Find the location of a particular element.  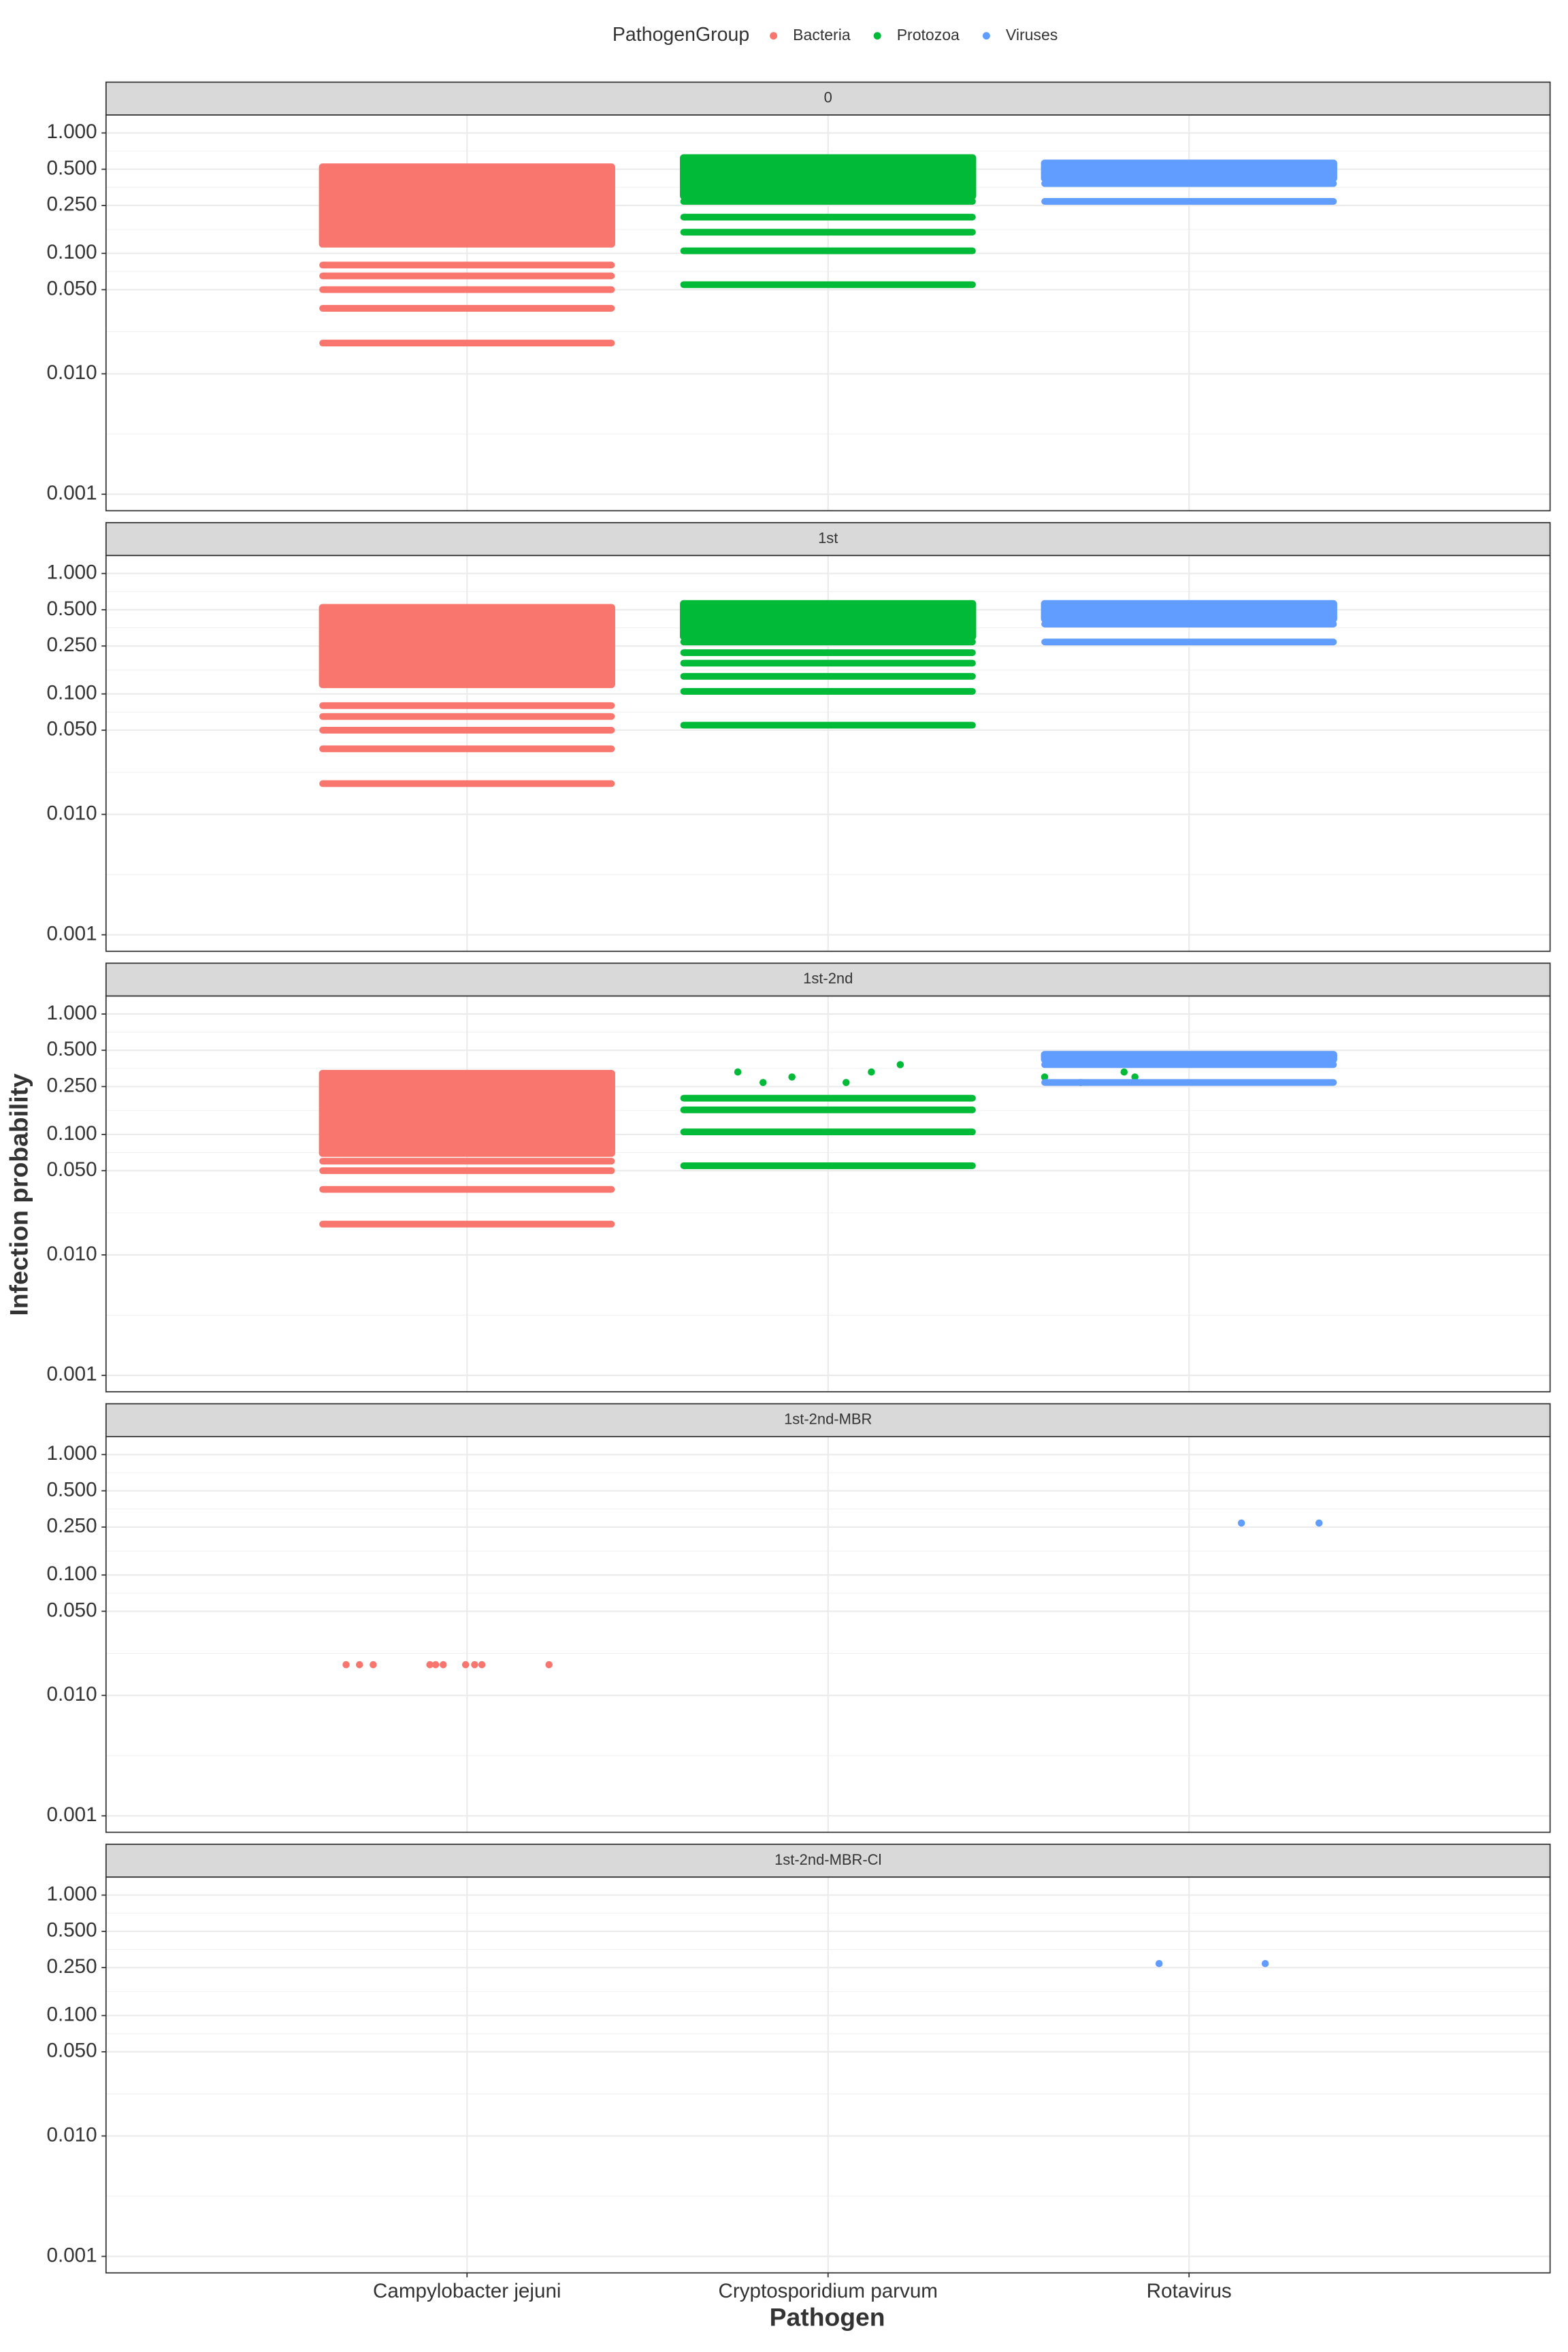

legend-label: Viruses is located at coordinates (1032, 35).